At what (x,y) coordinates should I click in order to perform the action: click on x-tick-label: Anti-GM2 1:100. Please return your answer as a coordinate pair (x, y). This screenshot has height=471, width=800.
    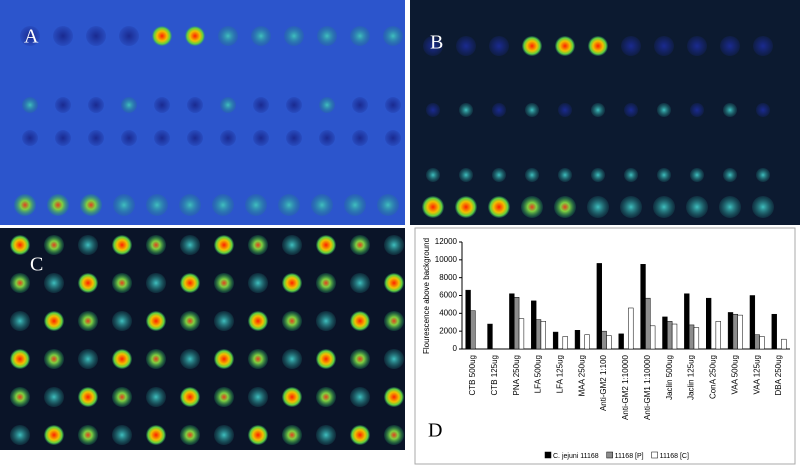
    Looking at the image, I should click on (603, 382).